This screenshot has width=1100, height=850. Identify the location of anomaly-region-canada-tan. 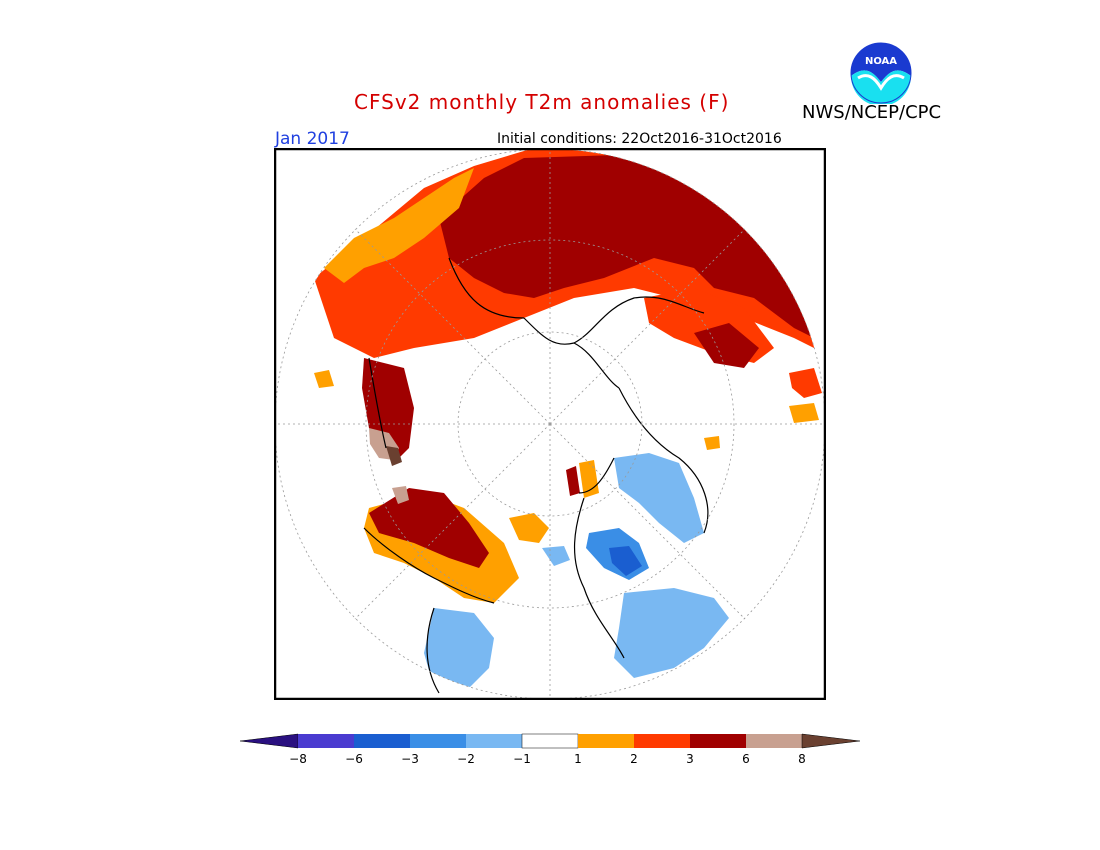
(400, 495).